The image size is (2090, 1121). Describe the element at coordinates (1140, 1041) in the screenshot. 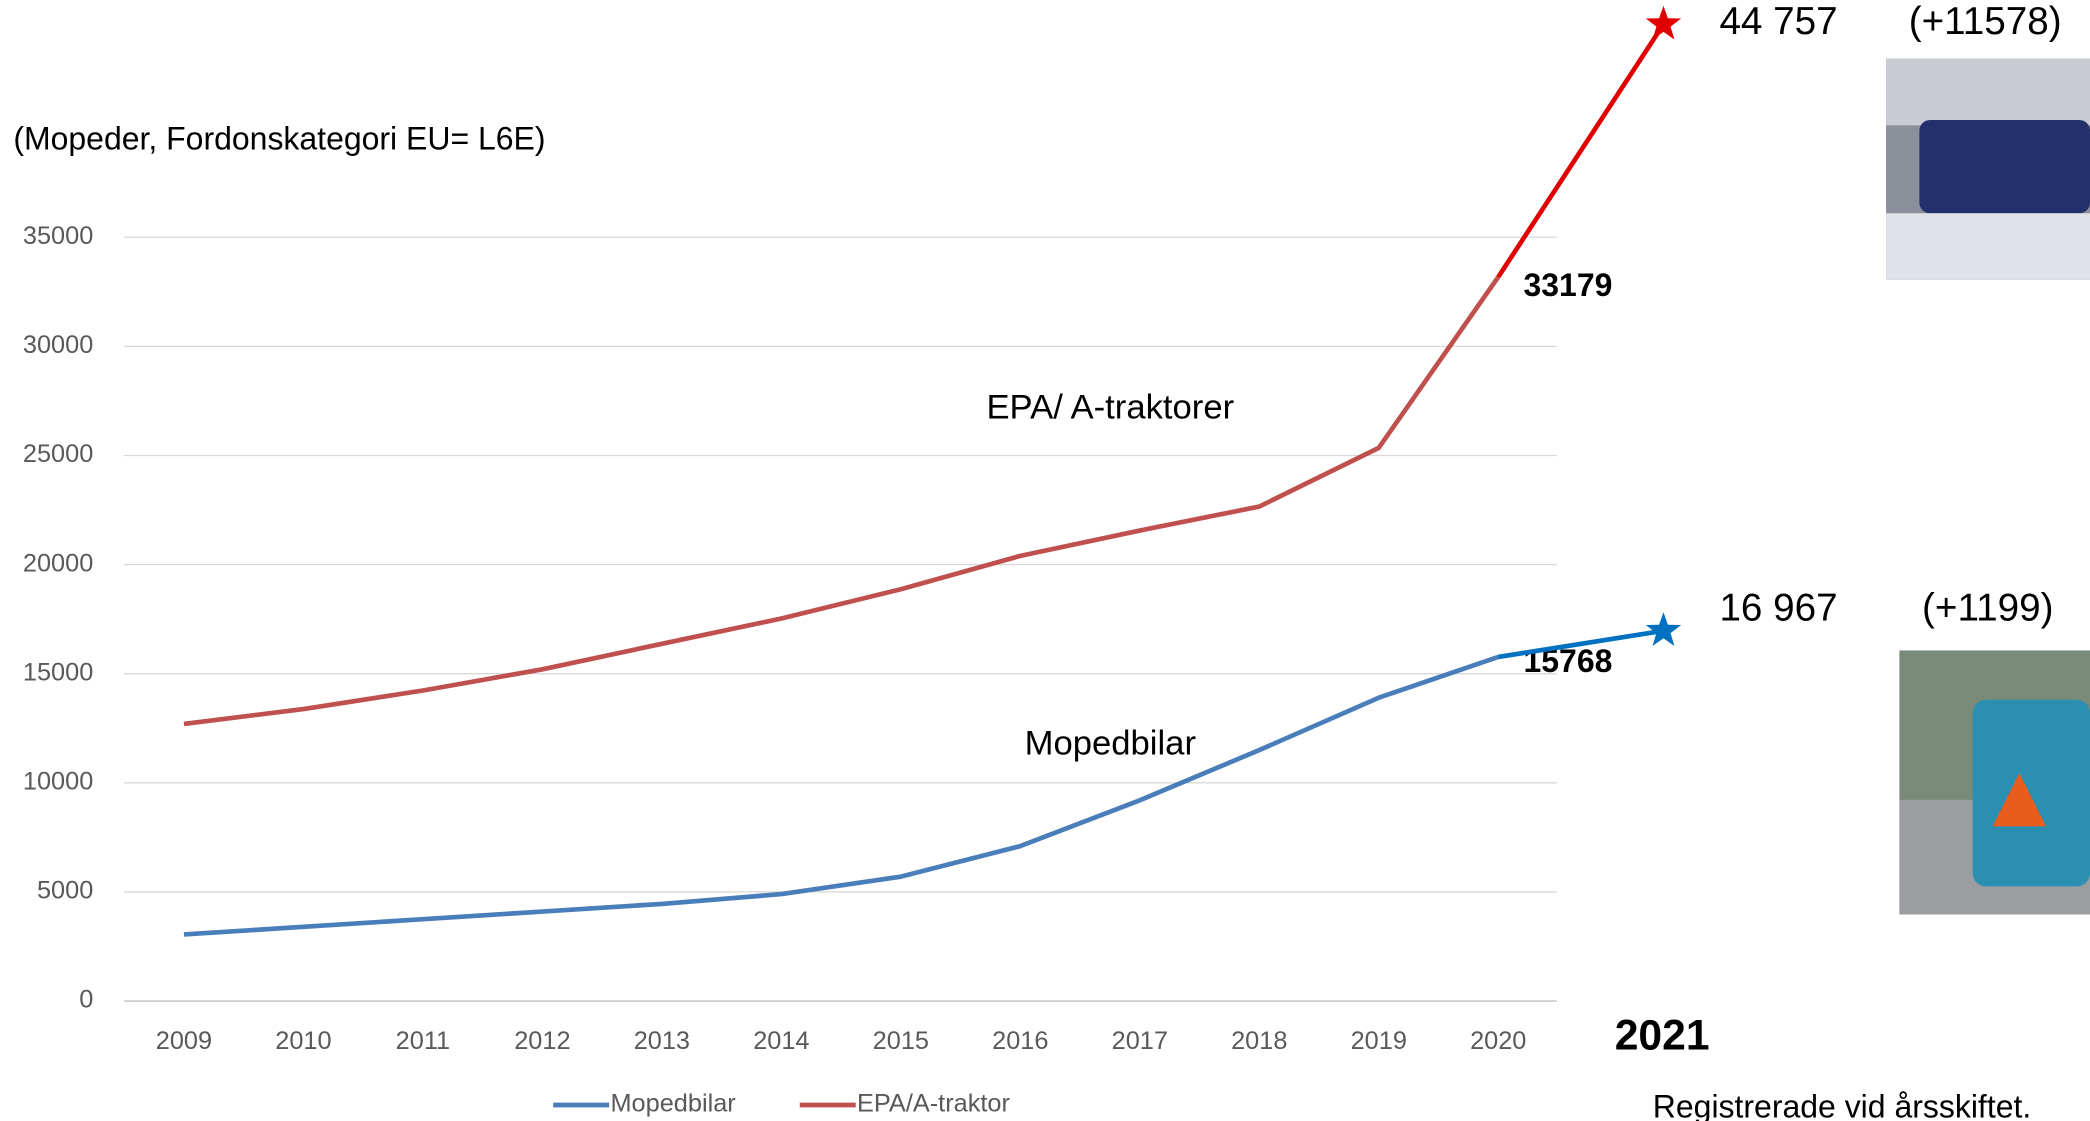

I see `x-tick-label: 2017` at that location.